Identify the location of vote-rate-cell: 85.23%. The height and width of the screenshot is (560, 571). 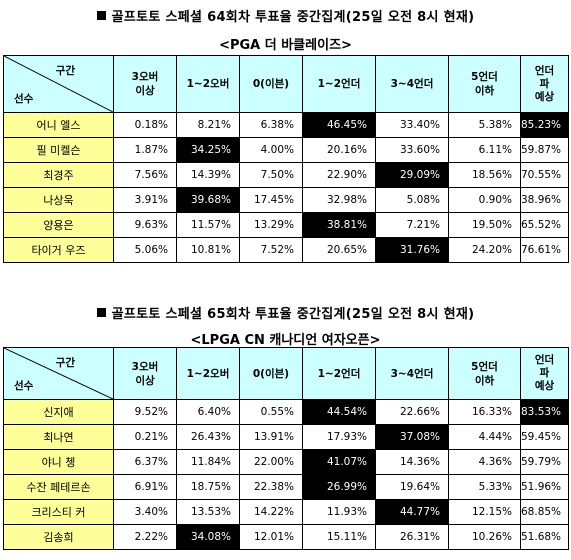
(544, 125).